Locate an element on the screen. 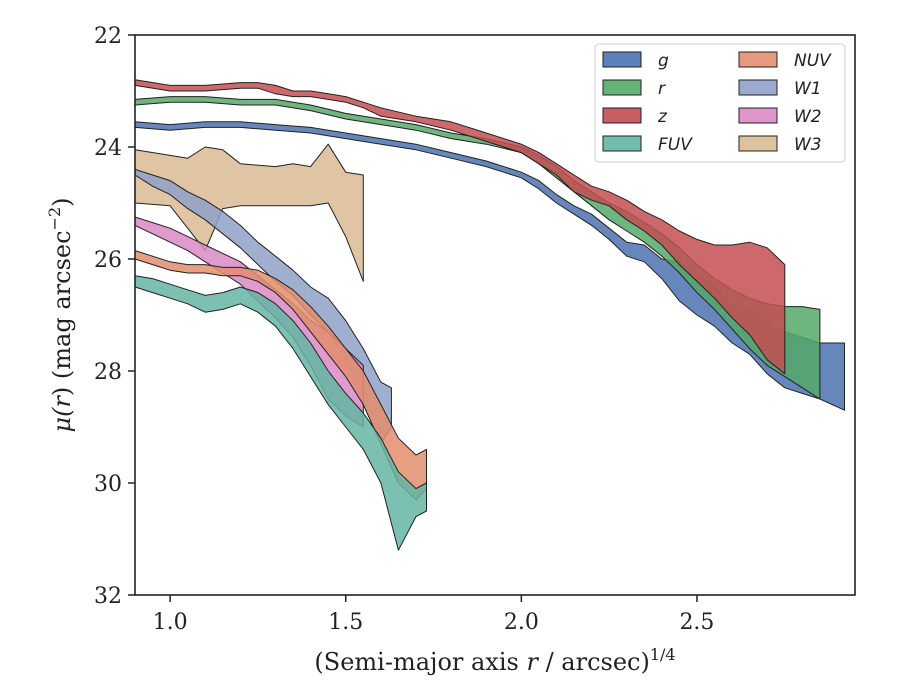  x-tick-label: 2.5 is located at coordinates (696, 622).